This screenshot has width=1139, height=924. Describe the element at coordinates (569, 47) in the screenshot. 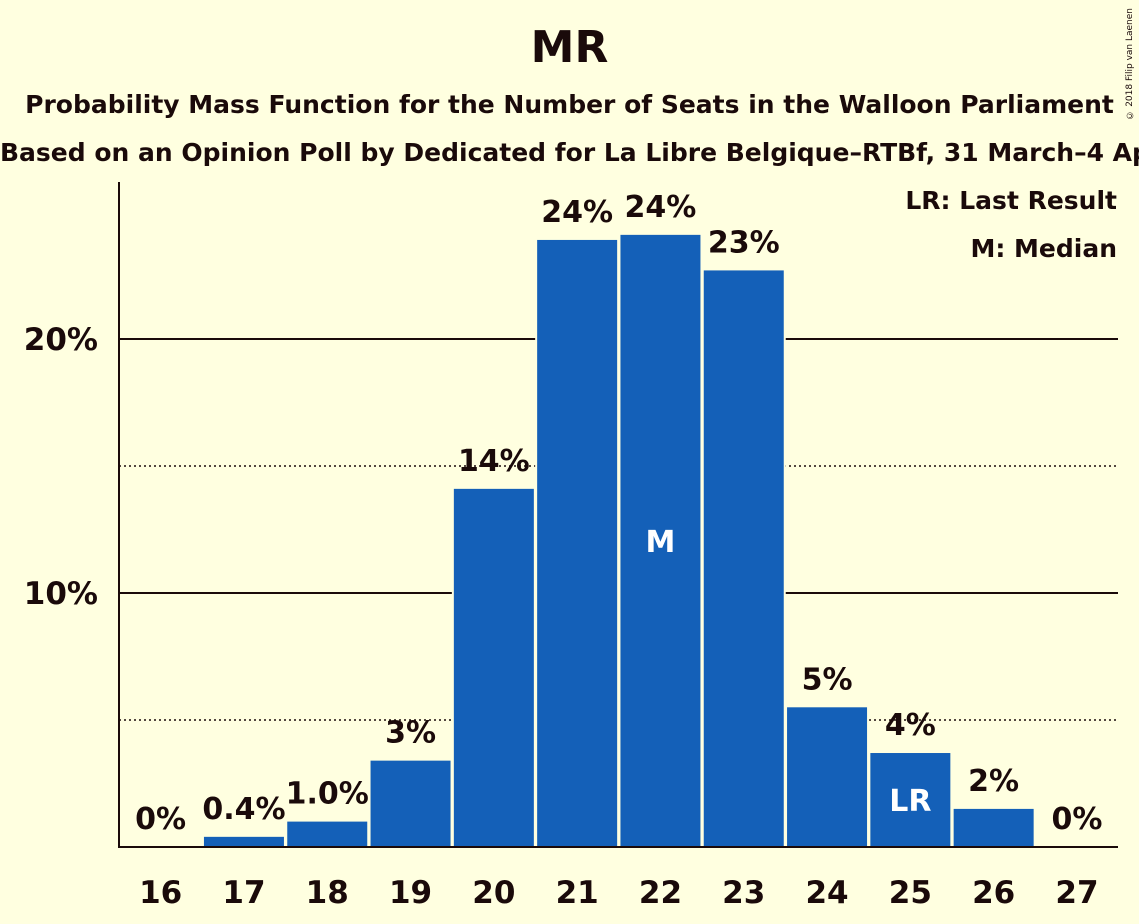

I see `chart-title: MR` at that location.